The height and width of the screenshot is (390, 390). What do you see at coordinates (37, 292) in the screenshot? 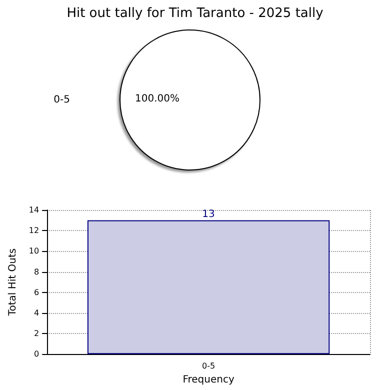
I see `y-tick-label: 6` at bounding box center [37, 292].